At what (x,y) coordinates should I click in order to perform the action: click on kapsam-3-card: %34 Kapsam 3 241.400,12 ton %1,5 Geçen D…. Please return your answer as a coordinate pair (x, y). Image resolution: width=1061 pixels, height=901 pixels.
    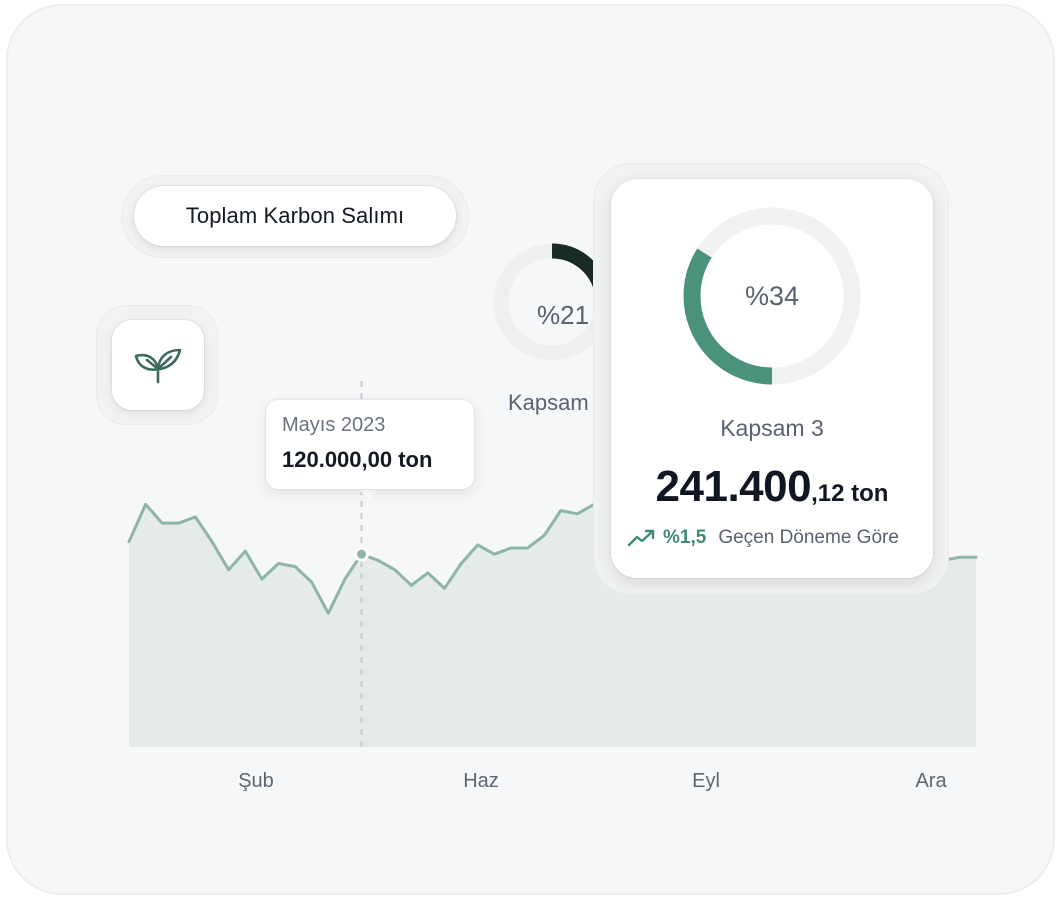
    Looking at the image, I should click on (772, 378).